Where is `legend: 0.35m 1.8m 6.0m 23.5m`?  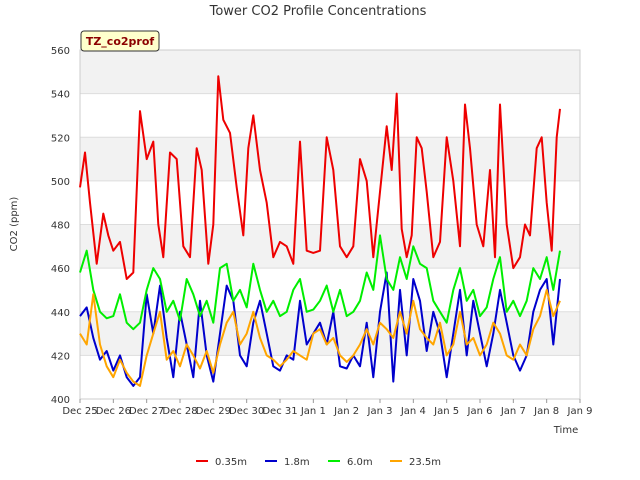
legend: 0.35m 1.8m 6.0m 23.5m is located at coordinates (318, 462).